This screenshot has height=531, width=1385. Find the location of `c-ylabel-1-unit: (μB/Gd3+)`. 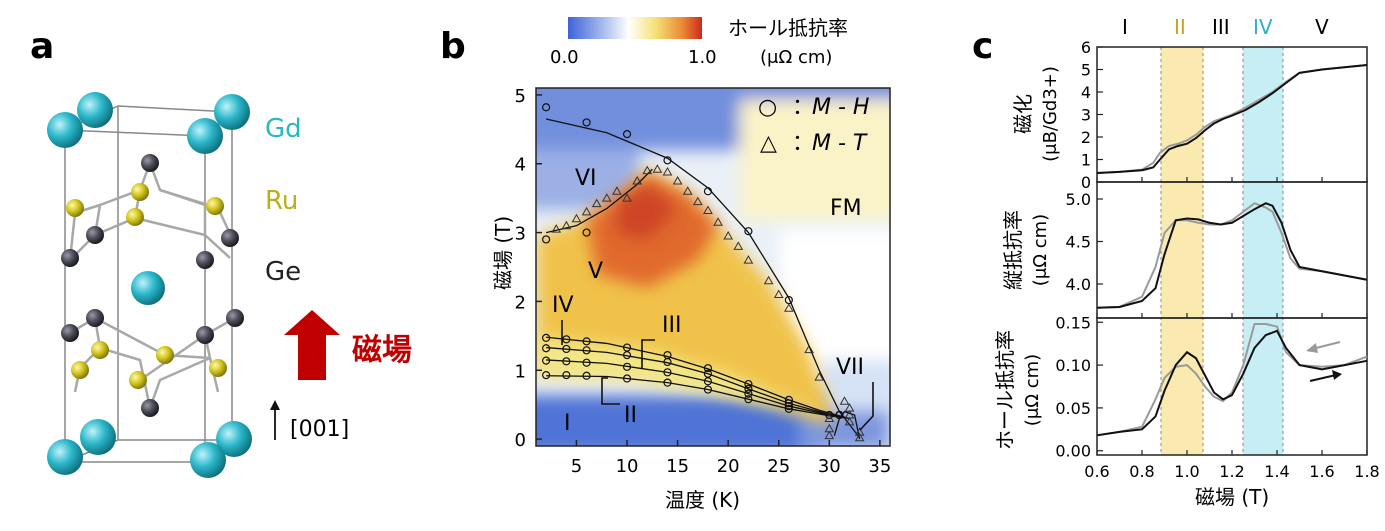

c-ylabel-1-unit: (μB/Gd3+) is located at coordinates (1050, 114).